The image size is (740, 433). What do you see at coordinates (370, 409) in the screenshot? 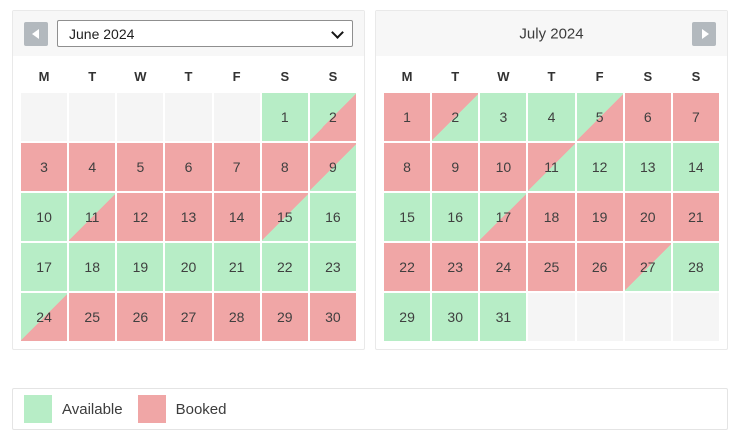
I see `legend: Available Booked` at bounding box center [370, 409].